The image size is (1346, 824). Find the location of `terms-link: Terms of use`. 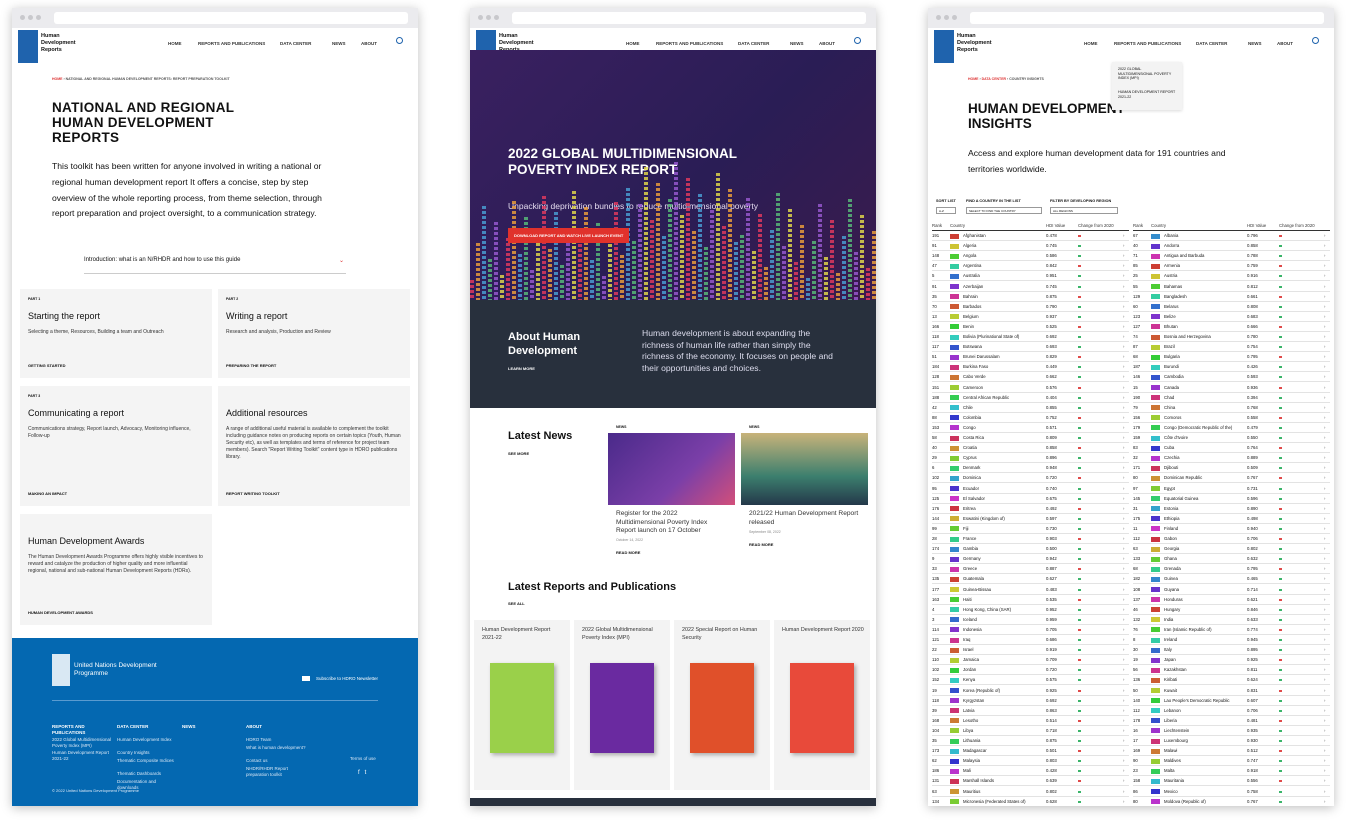

terms-link: Terms of use is located at coordinates (363, 758).